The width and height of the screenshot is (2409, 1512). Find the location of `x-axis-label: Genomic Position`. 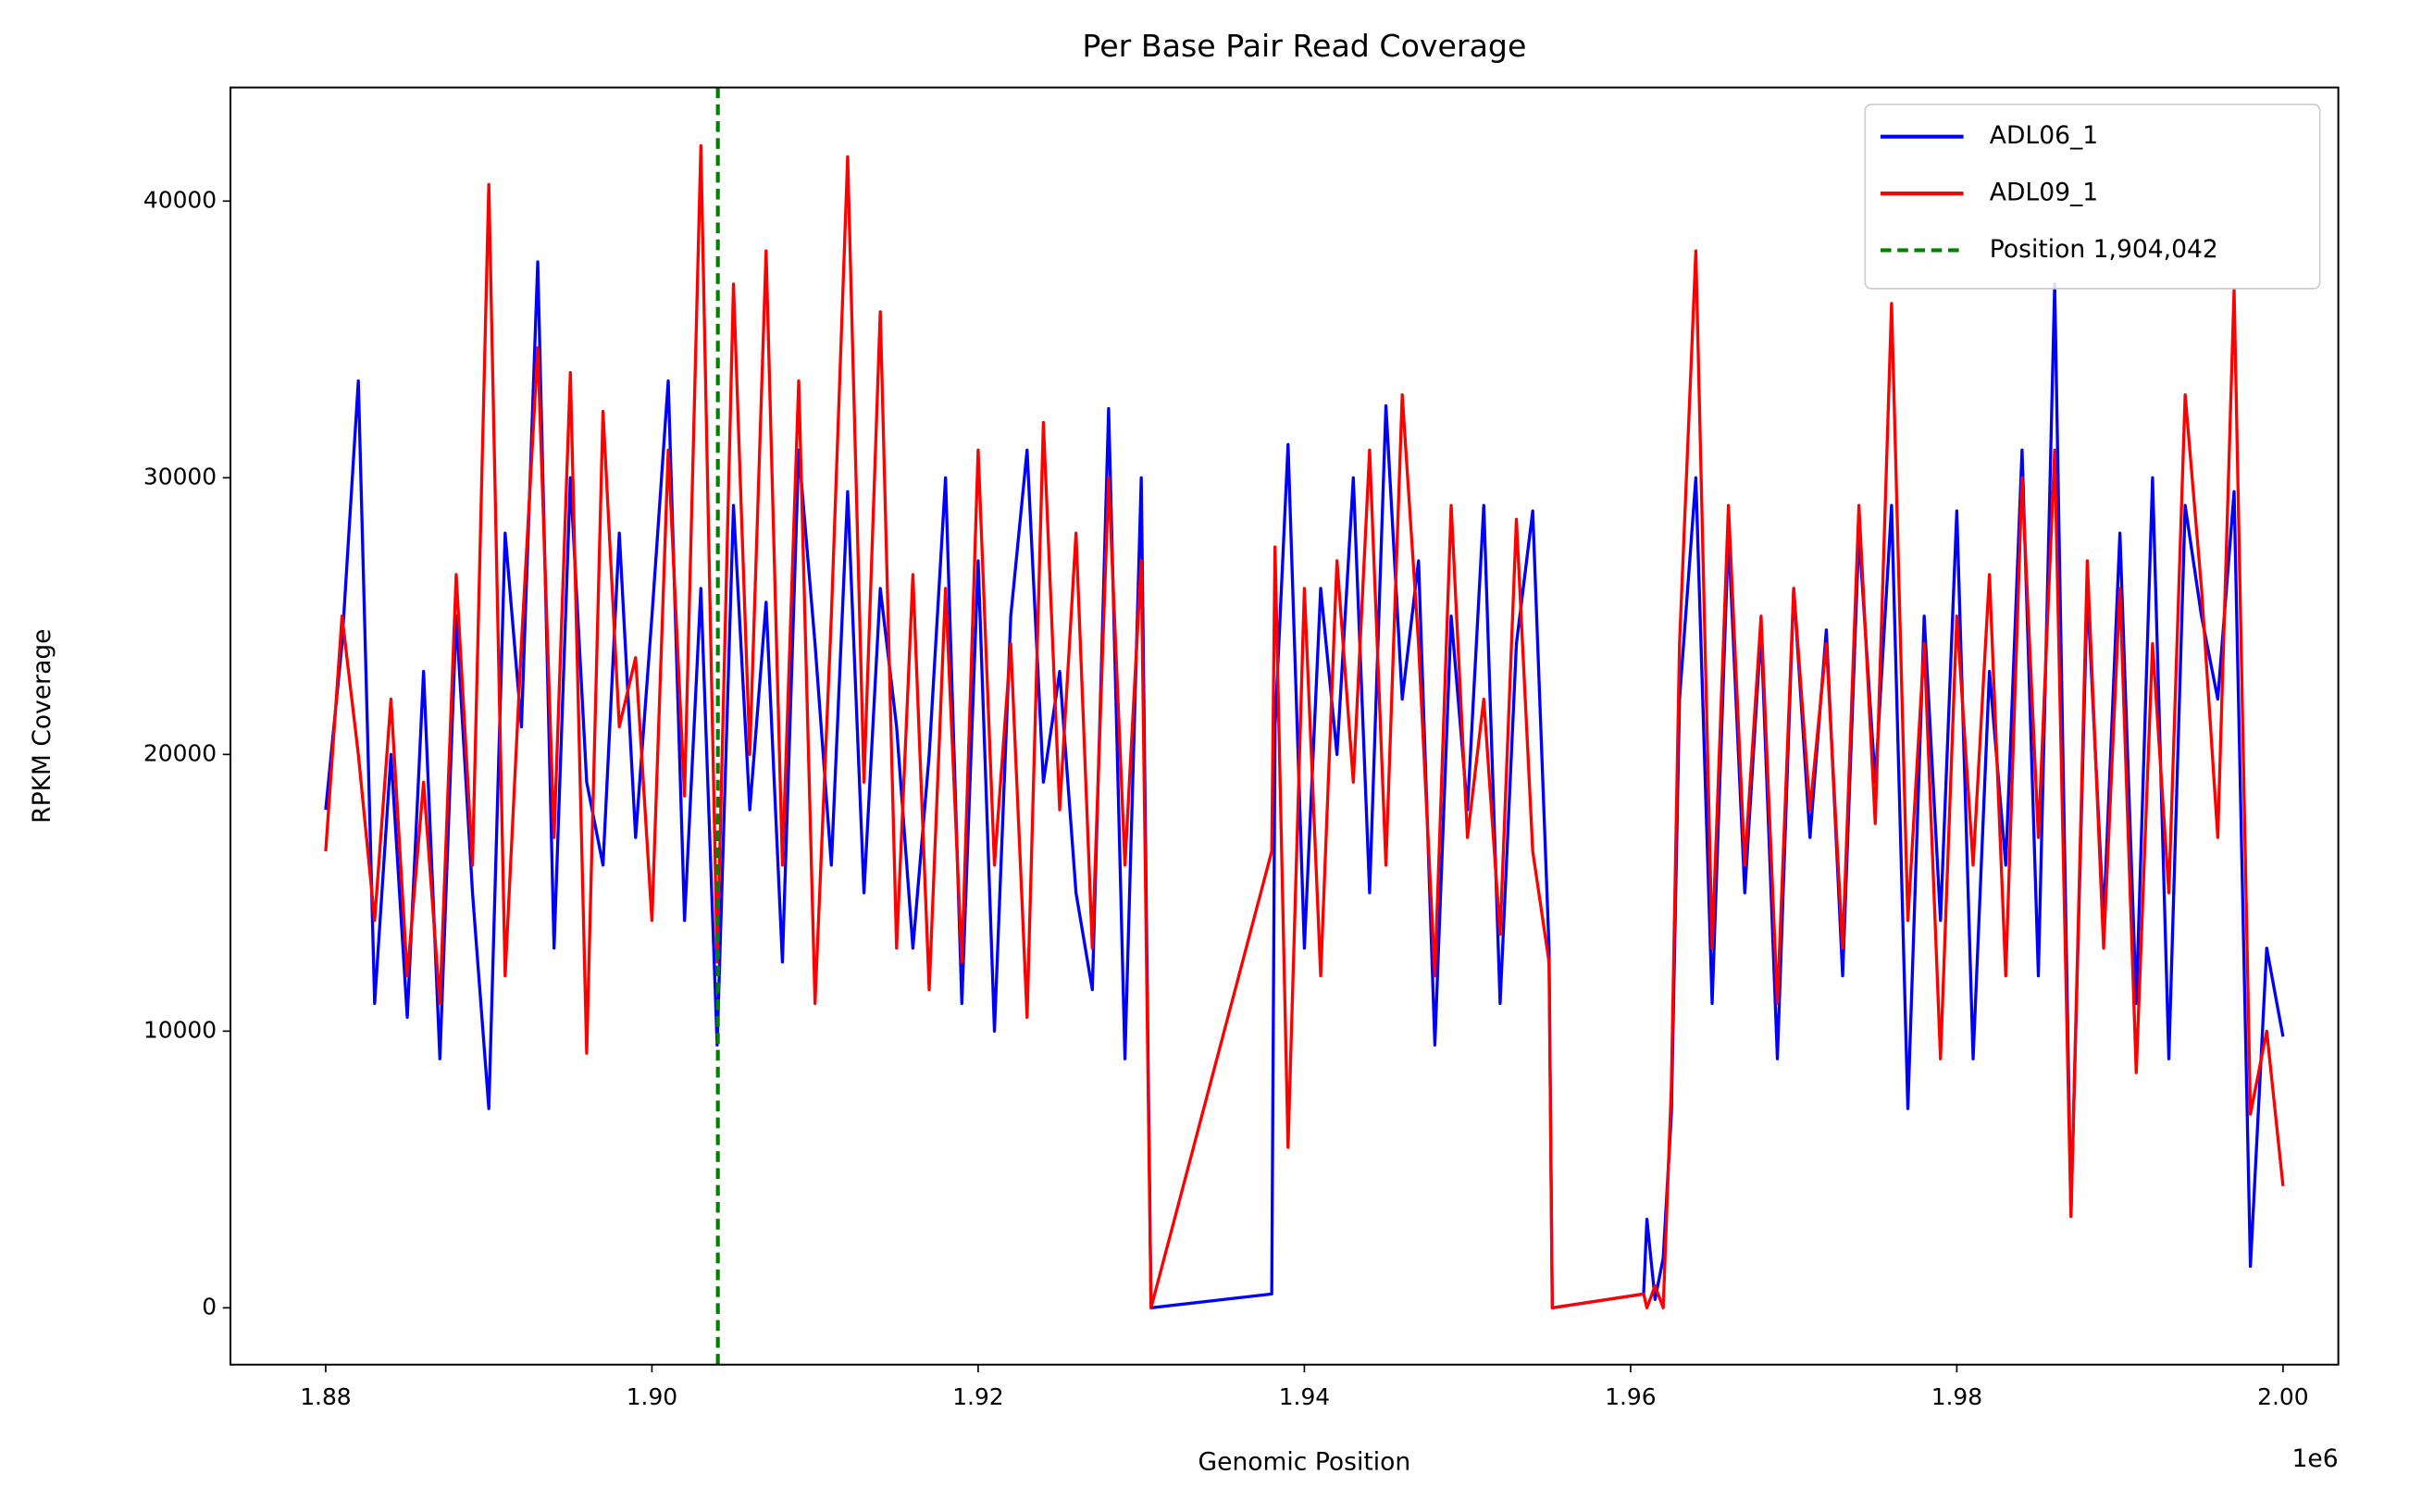

x-axis-label: Genomic Position is located at coordinates (1304, 1461).